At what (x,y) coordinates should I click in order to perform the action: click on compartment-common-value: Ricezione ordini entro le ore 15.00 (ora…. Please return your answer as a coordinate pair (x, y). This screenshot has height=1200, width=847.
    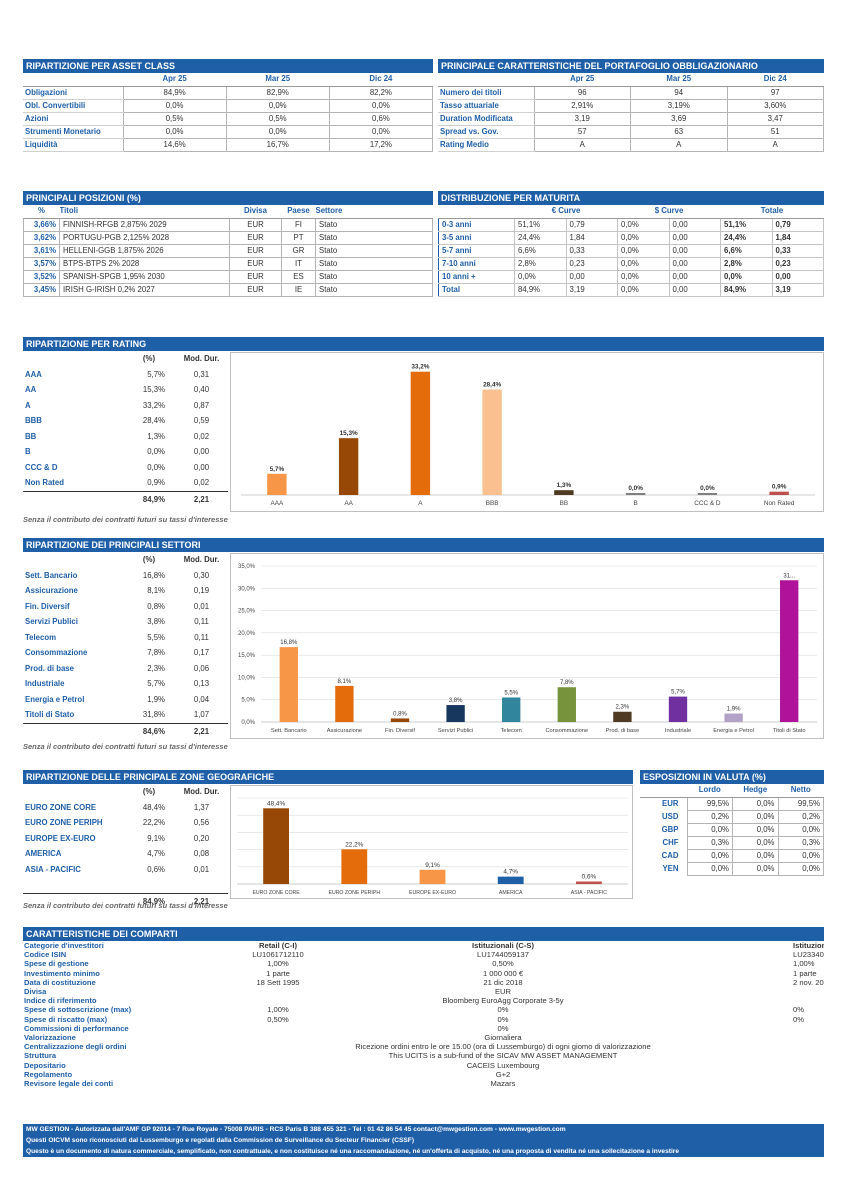
    Looking at the image, I should click on (503, 1047).